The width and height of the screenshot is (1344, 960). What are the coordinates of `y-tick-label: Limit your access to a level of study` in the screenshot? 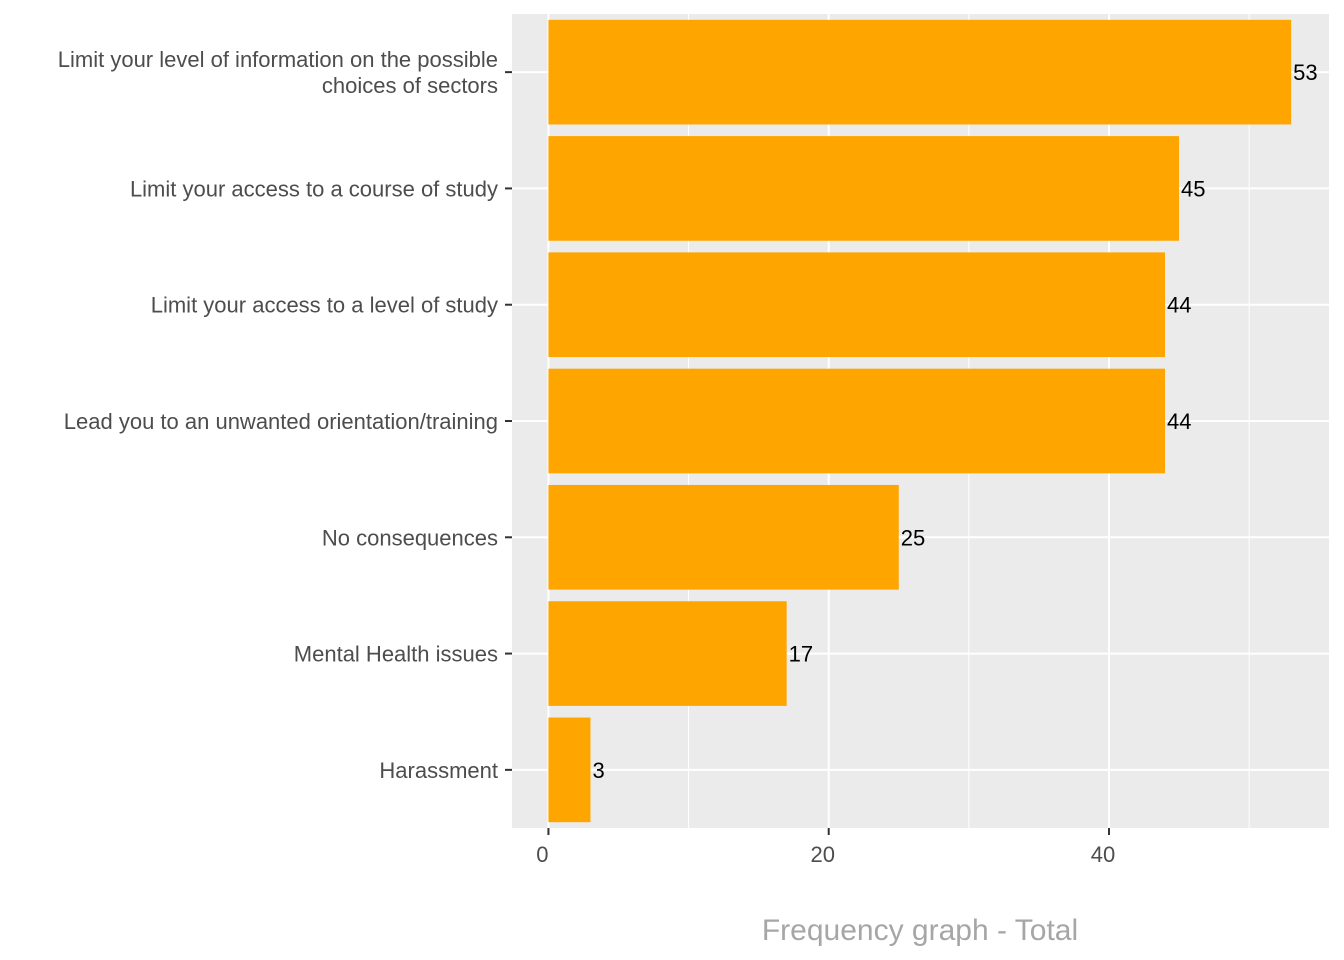 It's located at (324, 305).